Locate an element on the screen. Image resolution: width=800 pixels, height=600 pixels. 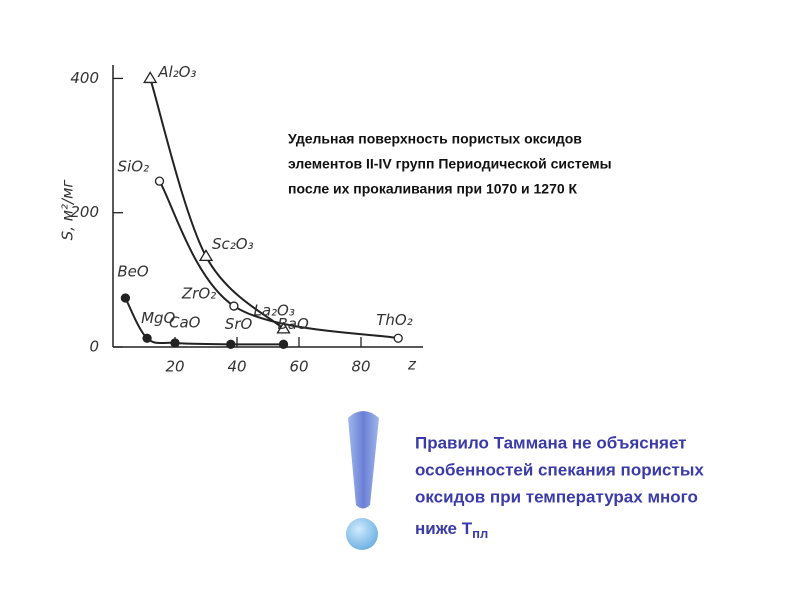
note-line: оксидов при температурах много is located at coordinates (556, 496).